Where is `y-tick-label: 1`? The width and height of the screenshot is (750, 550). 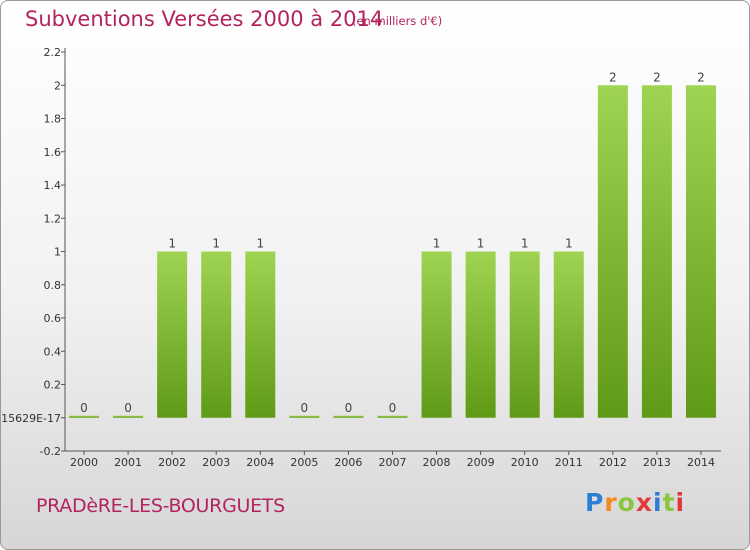
y-tick-label: 1 is located at coordinates (57, 252).